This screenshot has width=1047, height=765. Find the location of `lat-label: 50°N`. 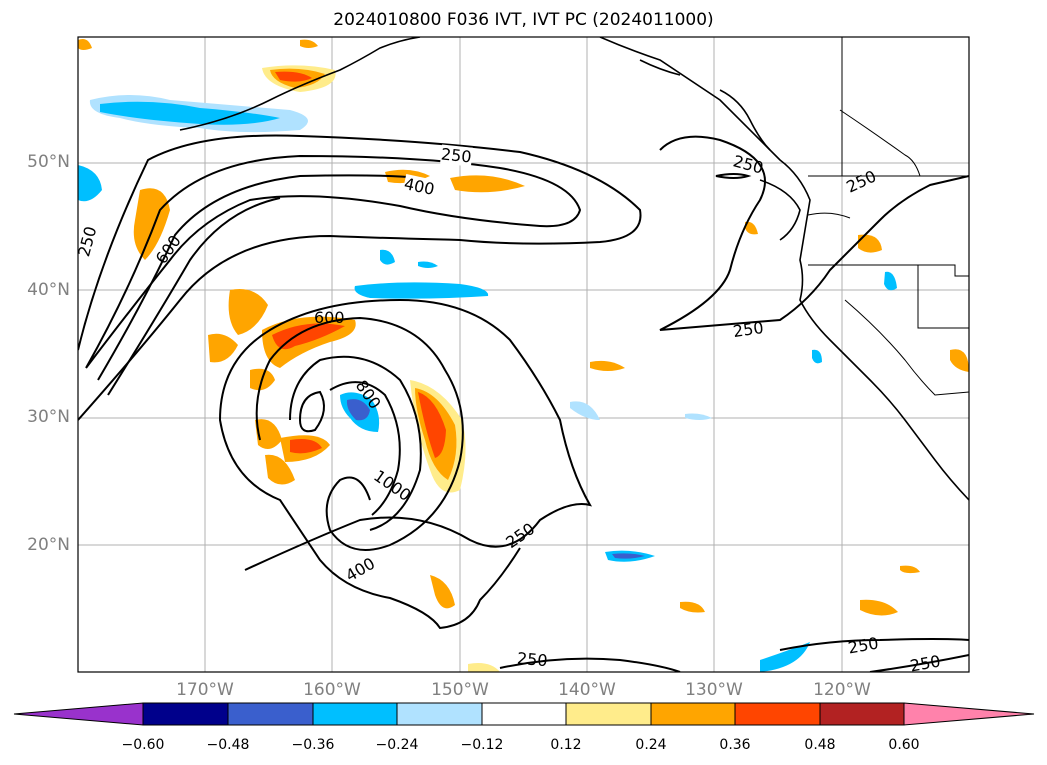

lat-label: 50°N is located at coordinates (48, 162).